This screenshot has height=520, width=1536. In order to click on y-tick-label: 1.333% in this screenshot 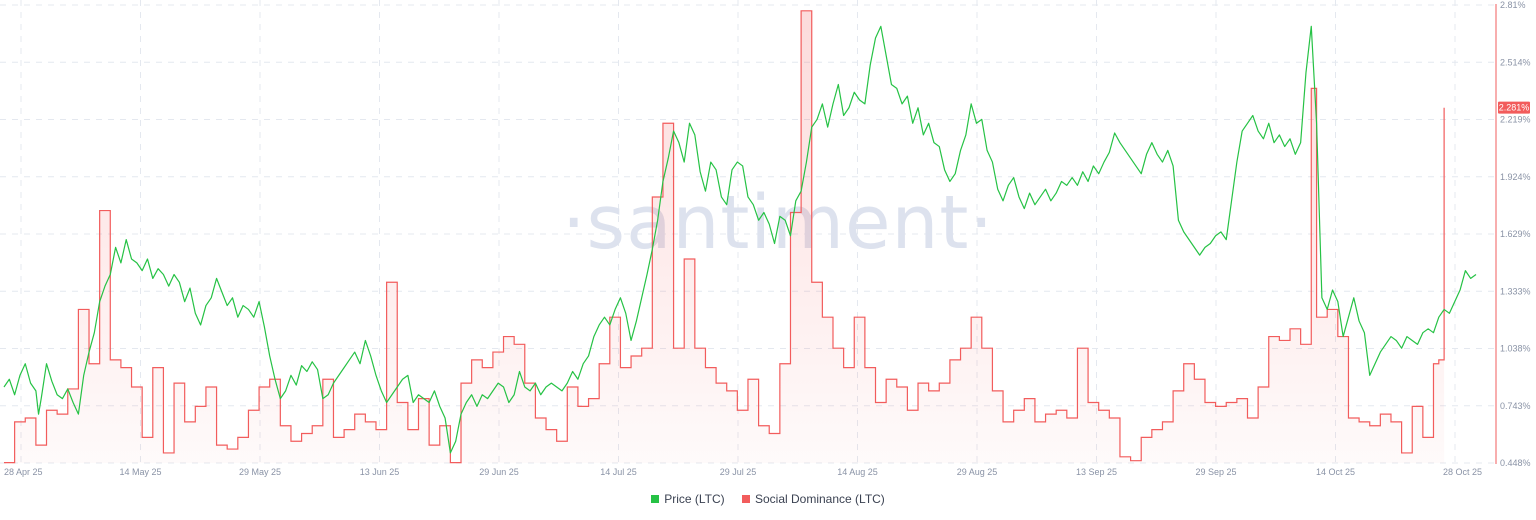, I will do `click(1515, 291)`.